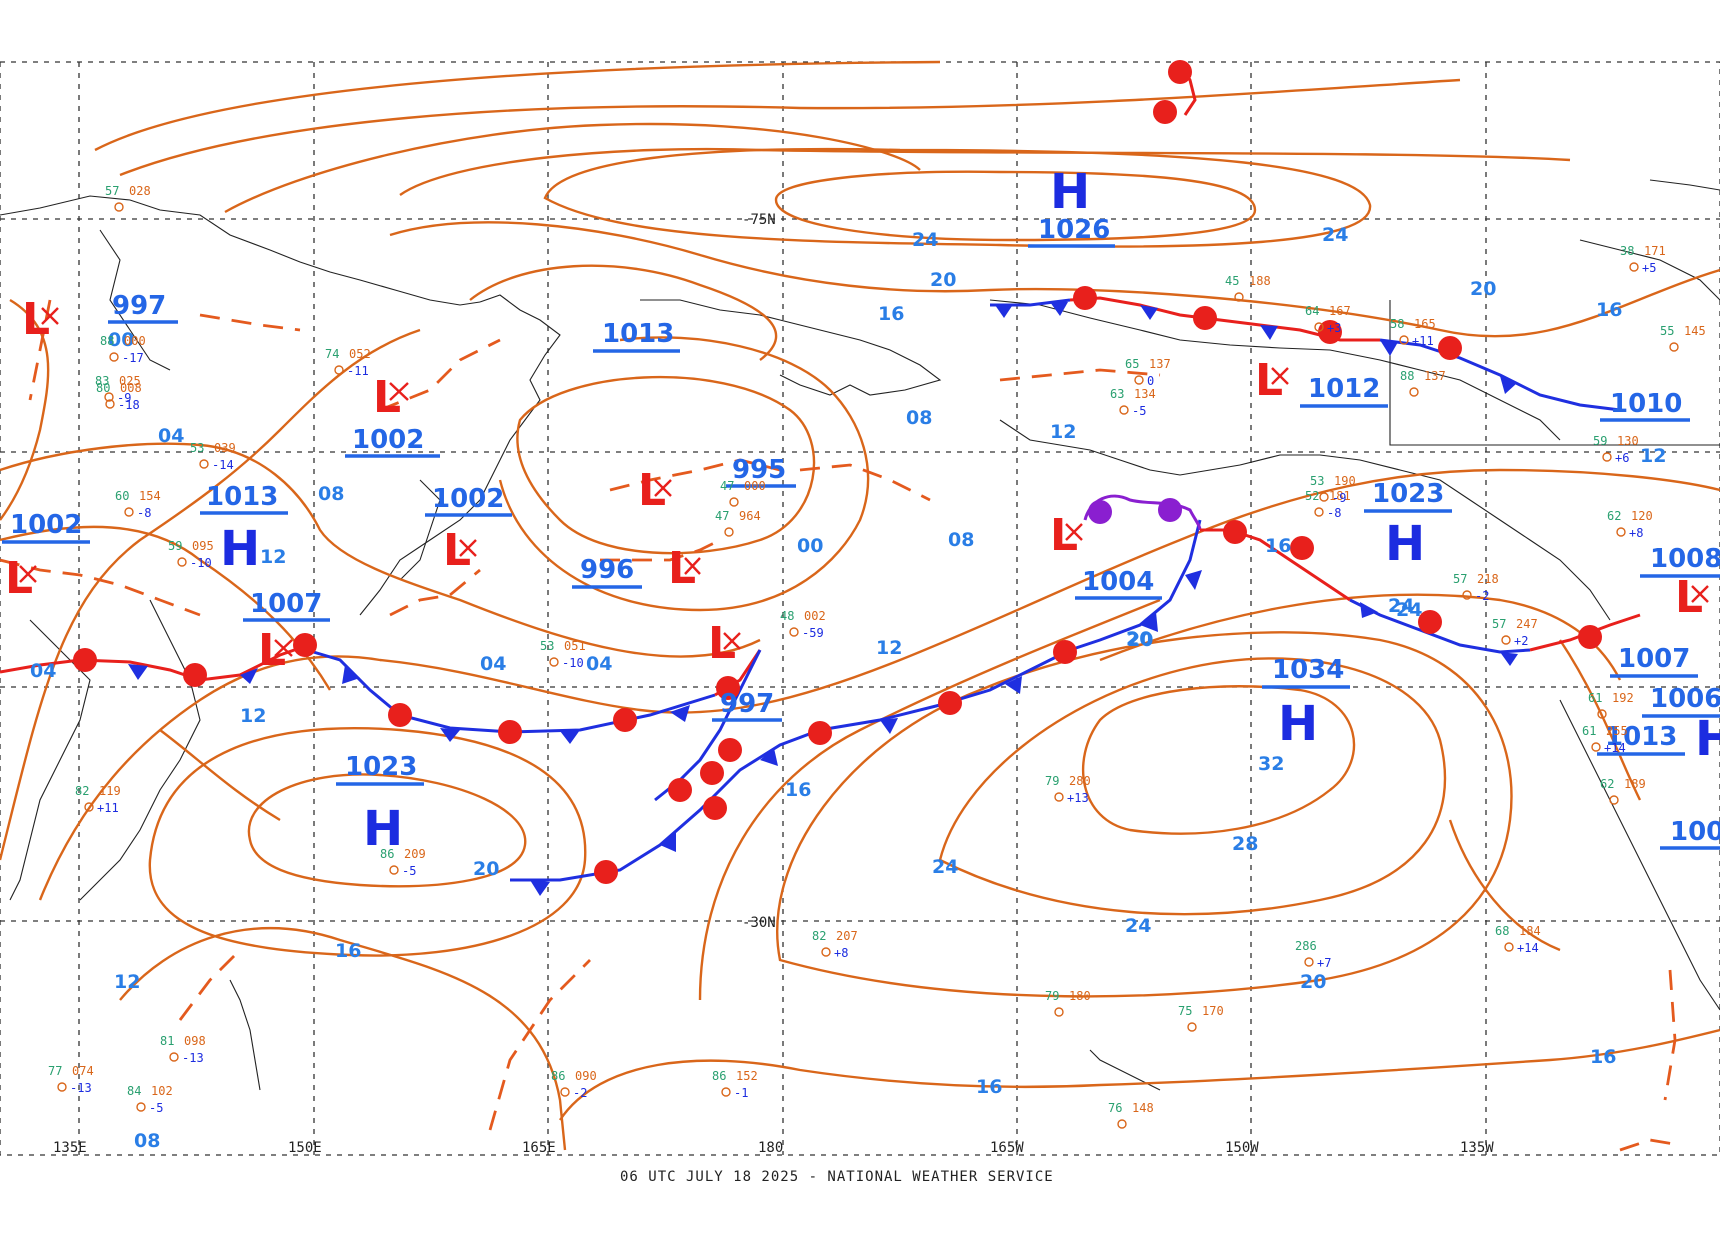 The width and height of the screenshot is (1720, 1260). Describe the element at coordinates (1607, 784) in the screenshot. I see `station-temp: 62` at that location.